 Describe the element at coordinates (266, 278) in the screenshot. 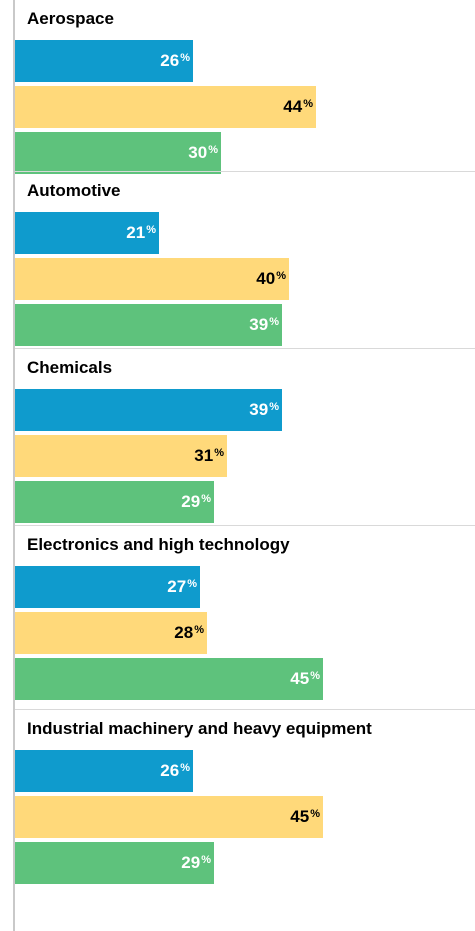

I see `bar-value: 40` at that location.